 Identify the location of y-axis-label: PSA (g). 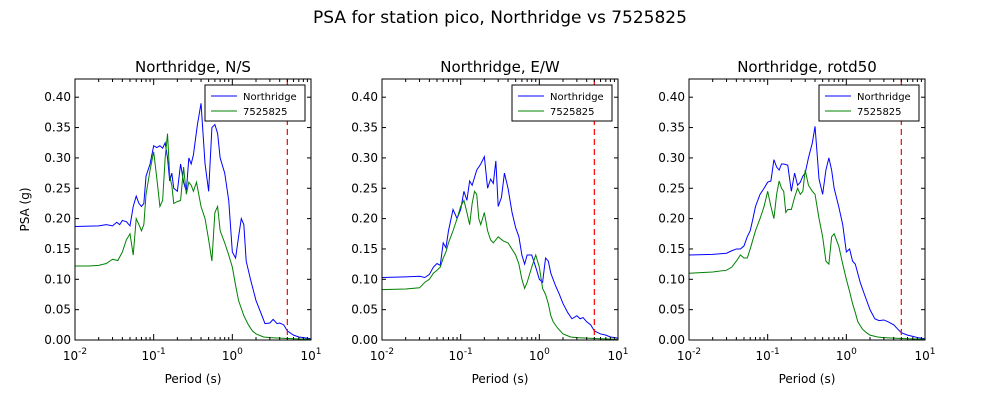
(25, 209).